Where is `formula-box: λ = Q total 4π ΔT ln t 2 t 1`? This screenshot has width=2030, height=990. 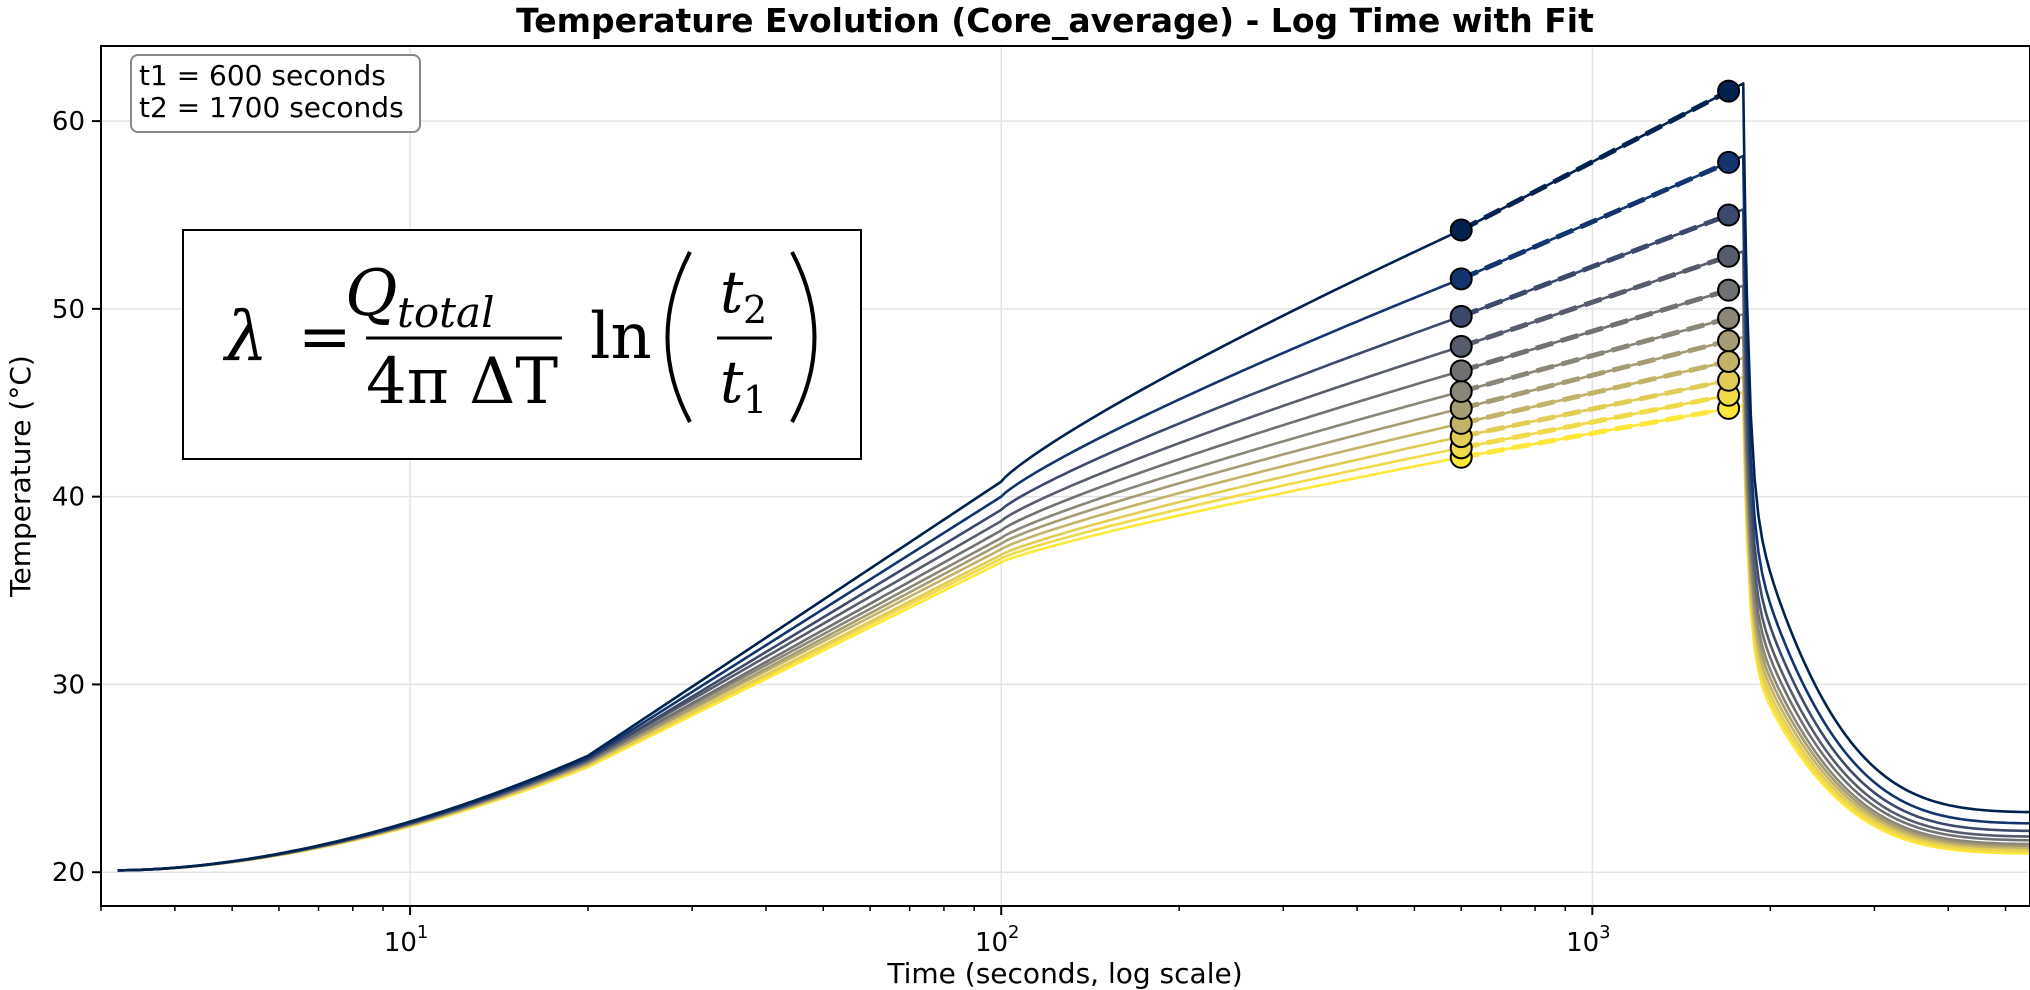 formula-box: λ = Q total 4π ΔT ln t 2 t 1 is located at coordinates (522, 344).